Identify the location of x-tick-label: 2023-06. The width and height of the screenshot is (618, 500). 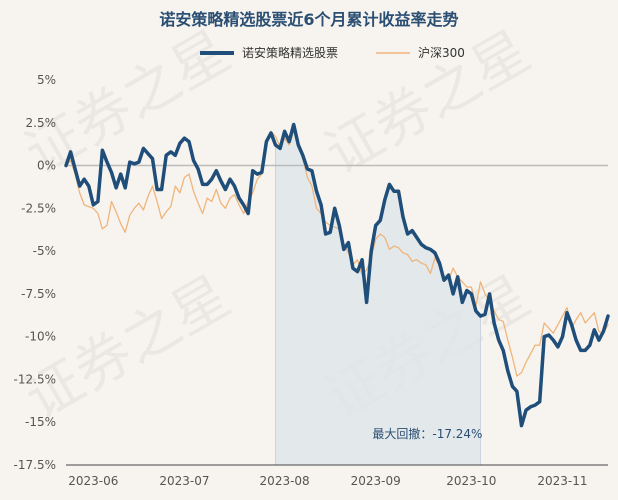
(93, 481).